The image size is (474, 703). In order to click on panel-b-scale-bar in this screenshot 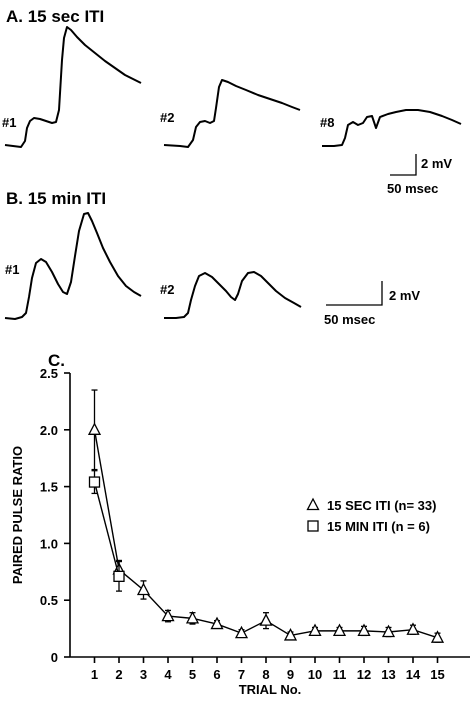, I will do `click(354, 293)`.